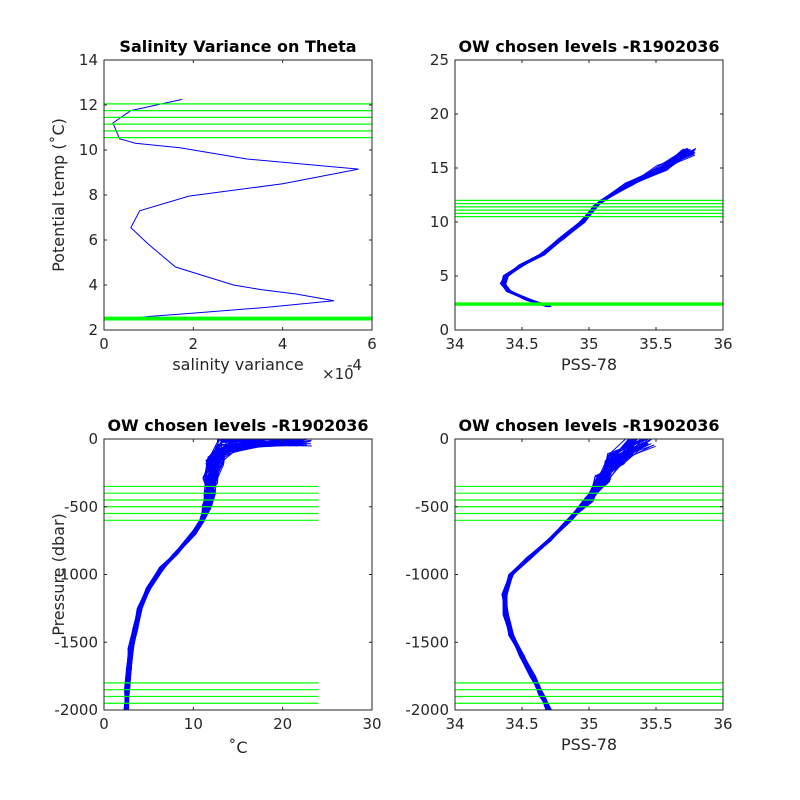 The height and width of the screenshot is (800, 800). Describe the element at coordinates (237, 46) in the screenshot. I see `chart-title: Salinity Variance on Theta` at that location.